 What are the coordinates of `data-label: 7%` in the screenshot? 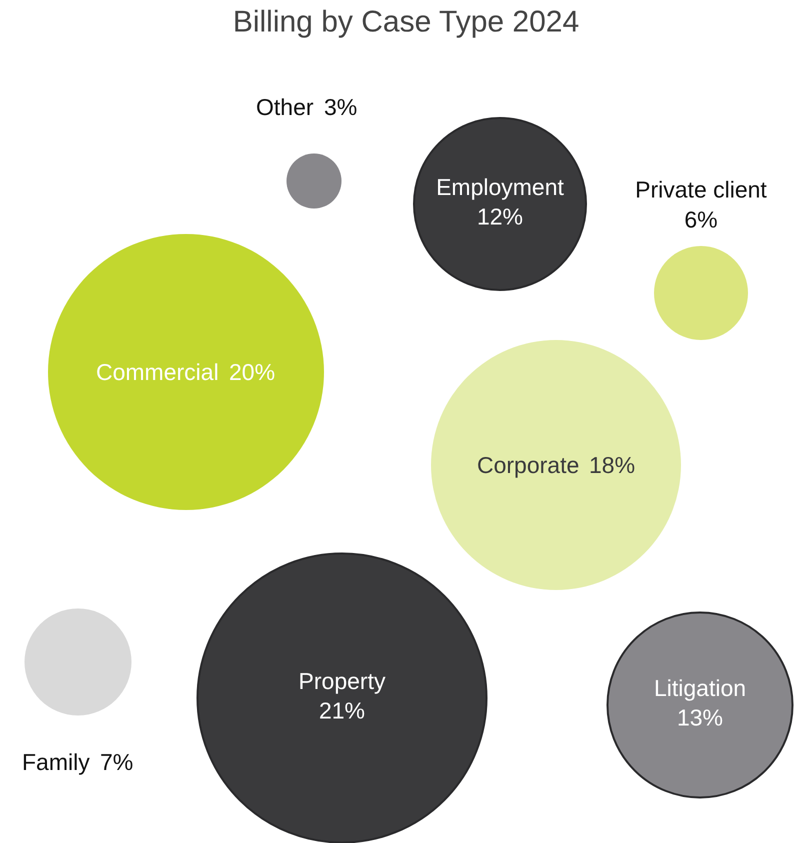 It's located at (117, 762).